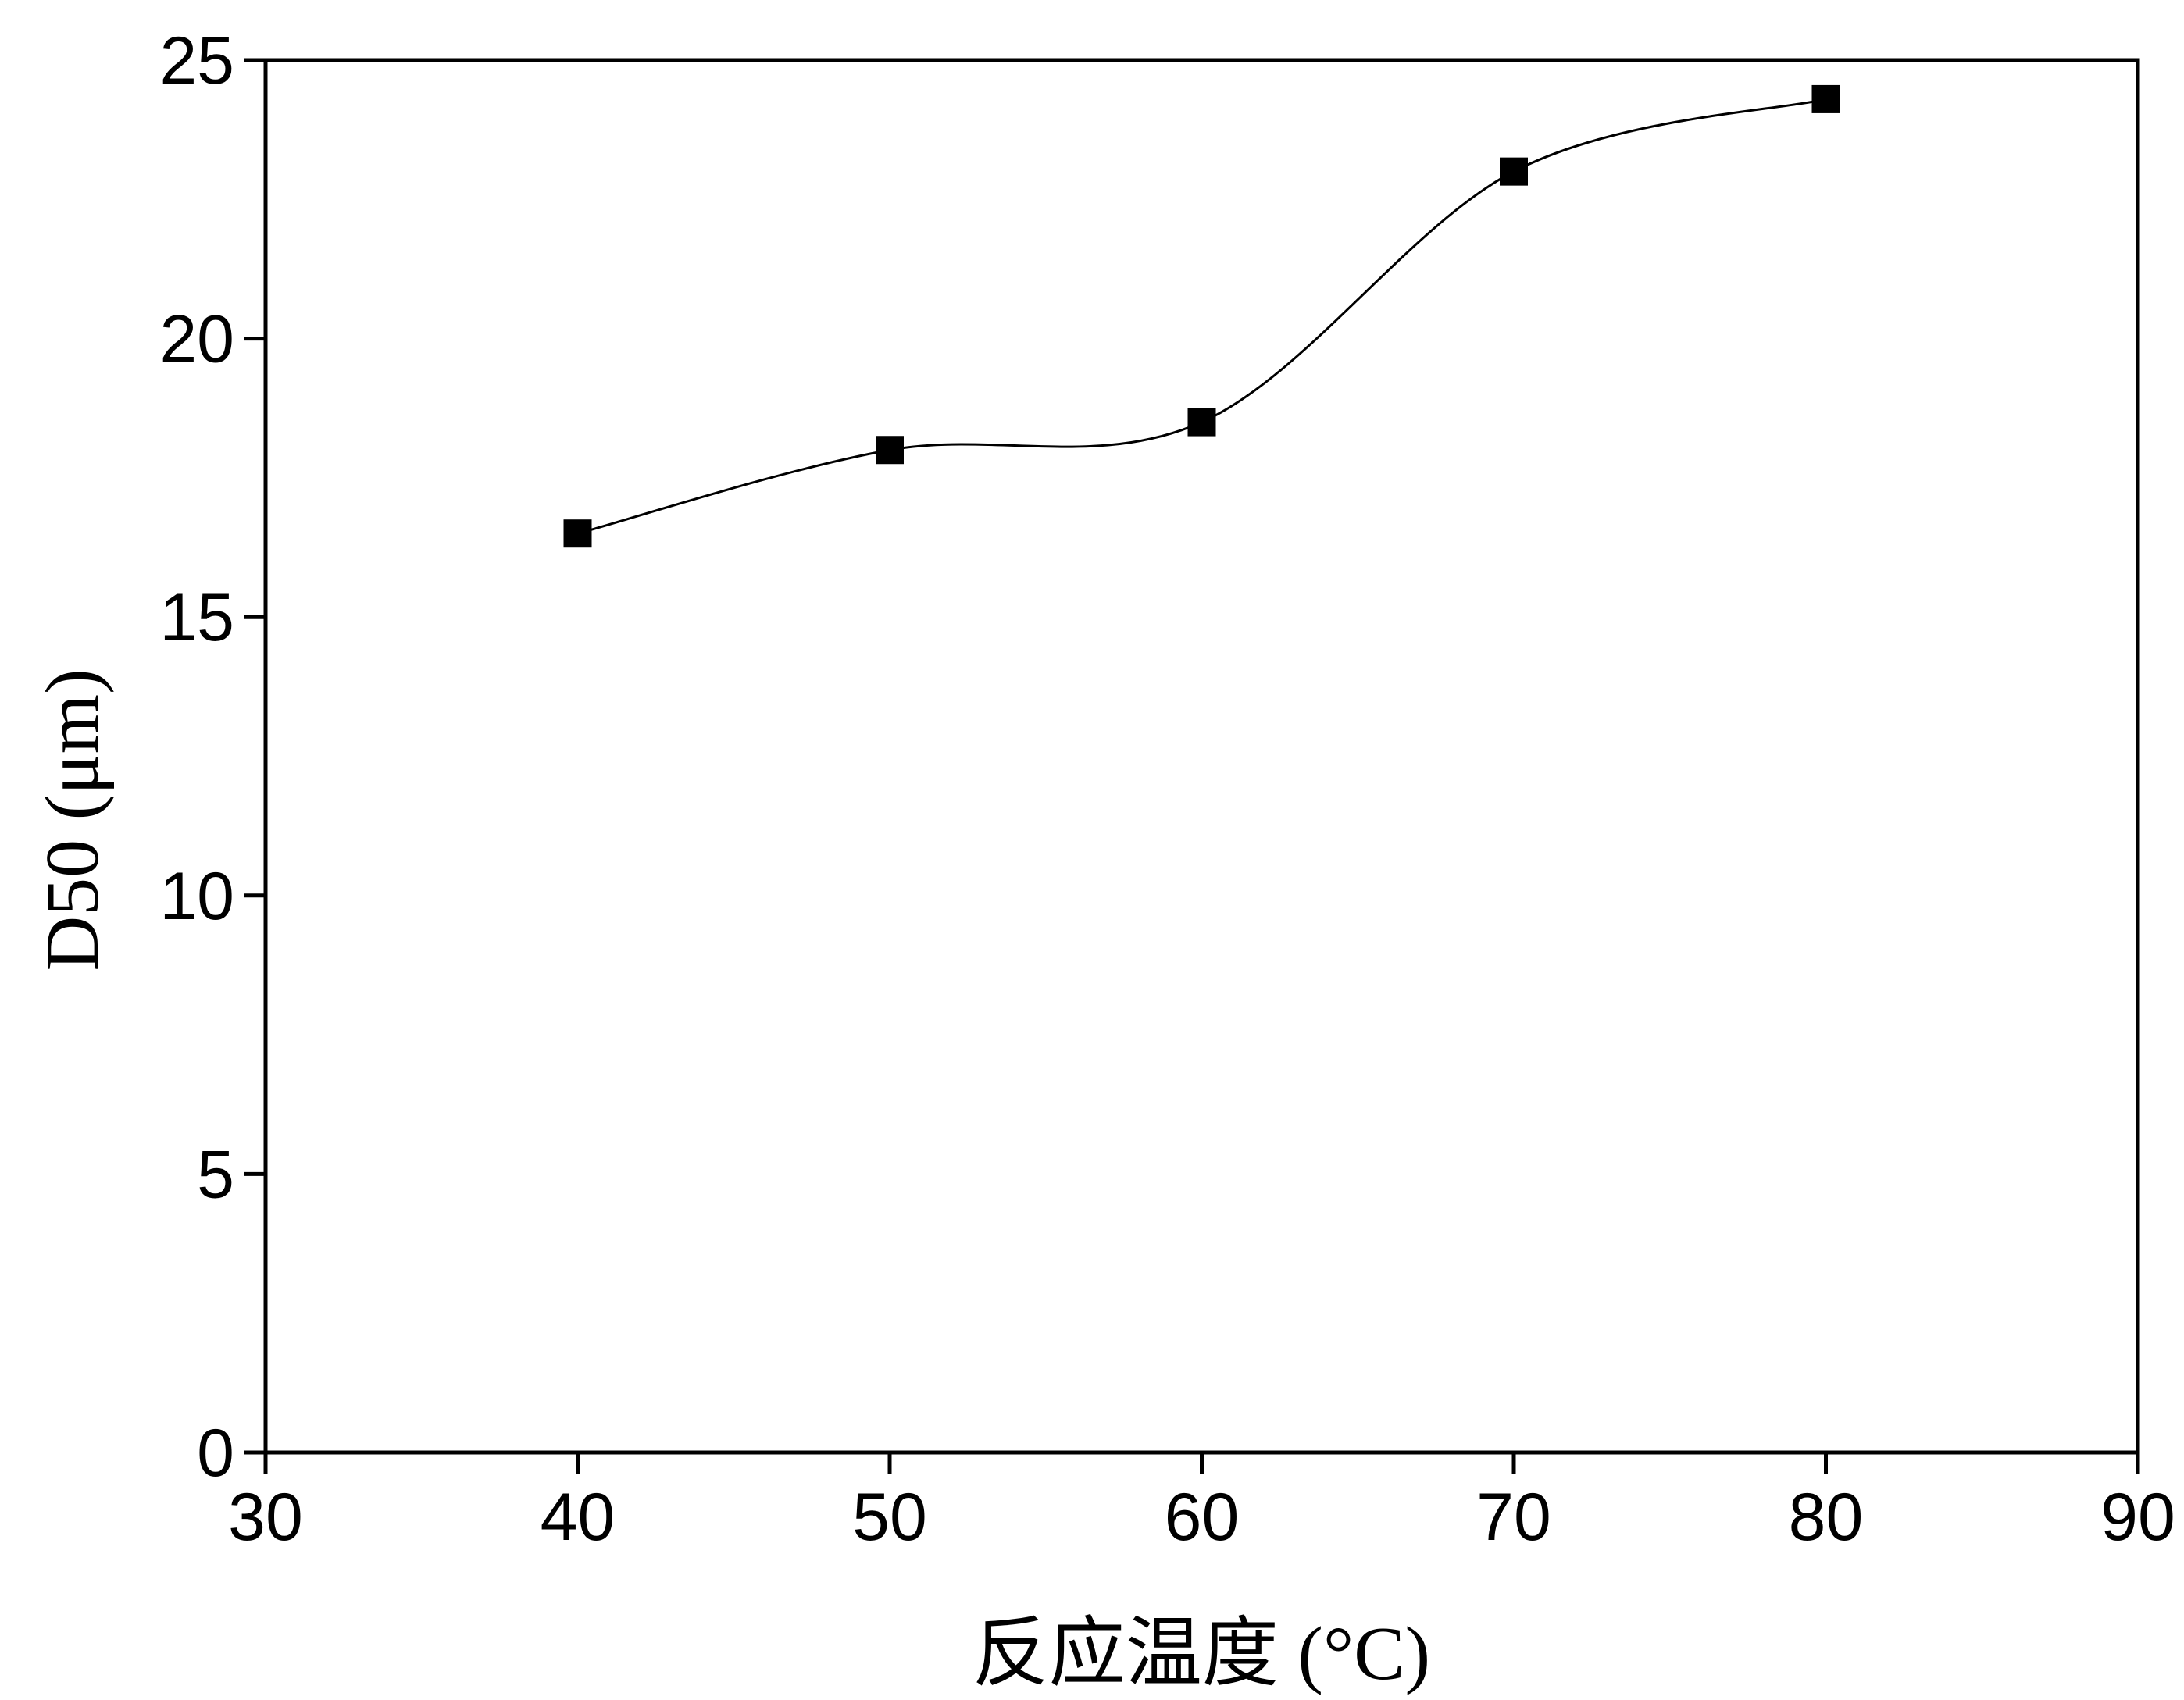 The height and width of the screenshot is (1700, 2184). I want to click on x-tick-label: 30, so click(265, 1517).